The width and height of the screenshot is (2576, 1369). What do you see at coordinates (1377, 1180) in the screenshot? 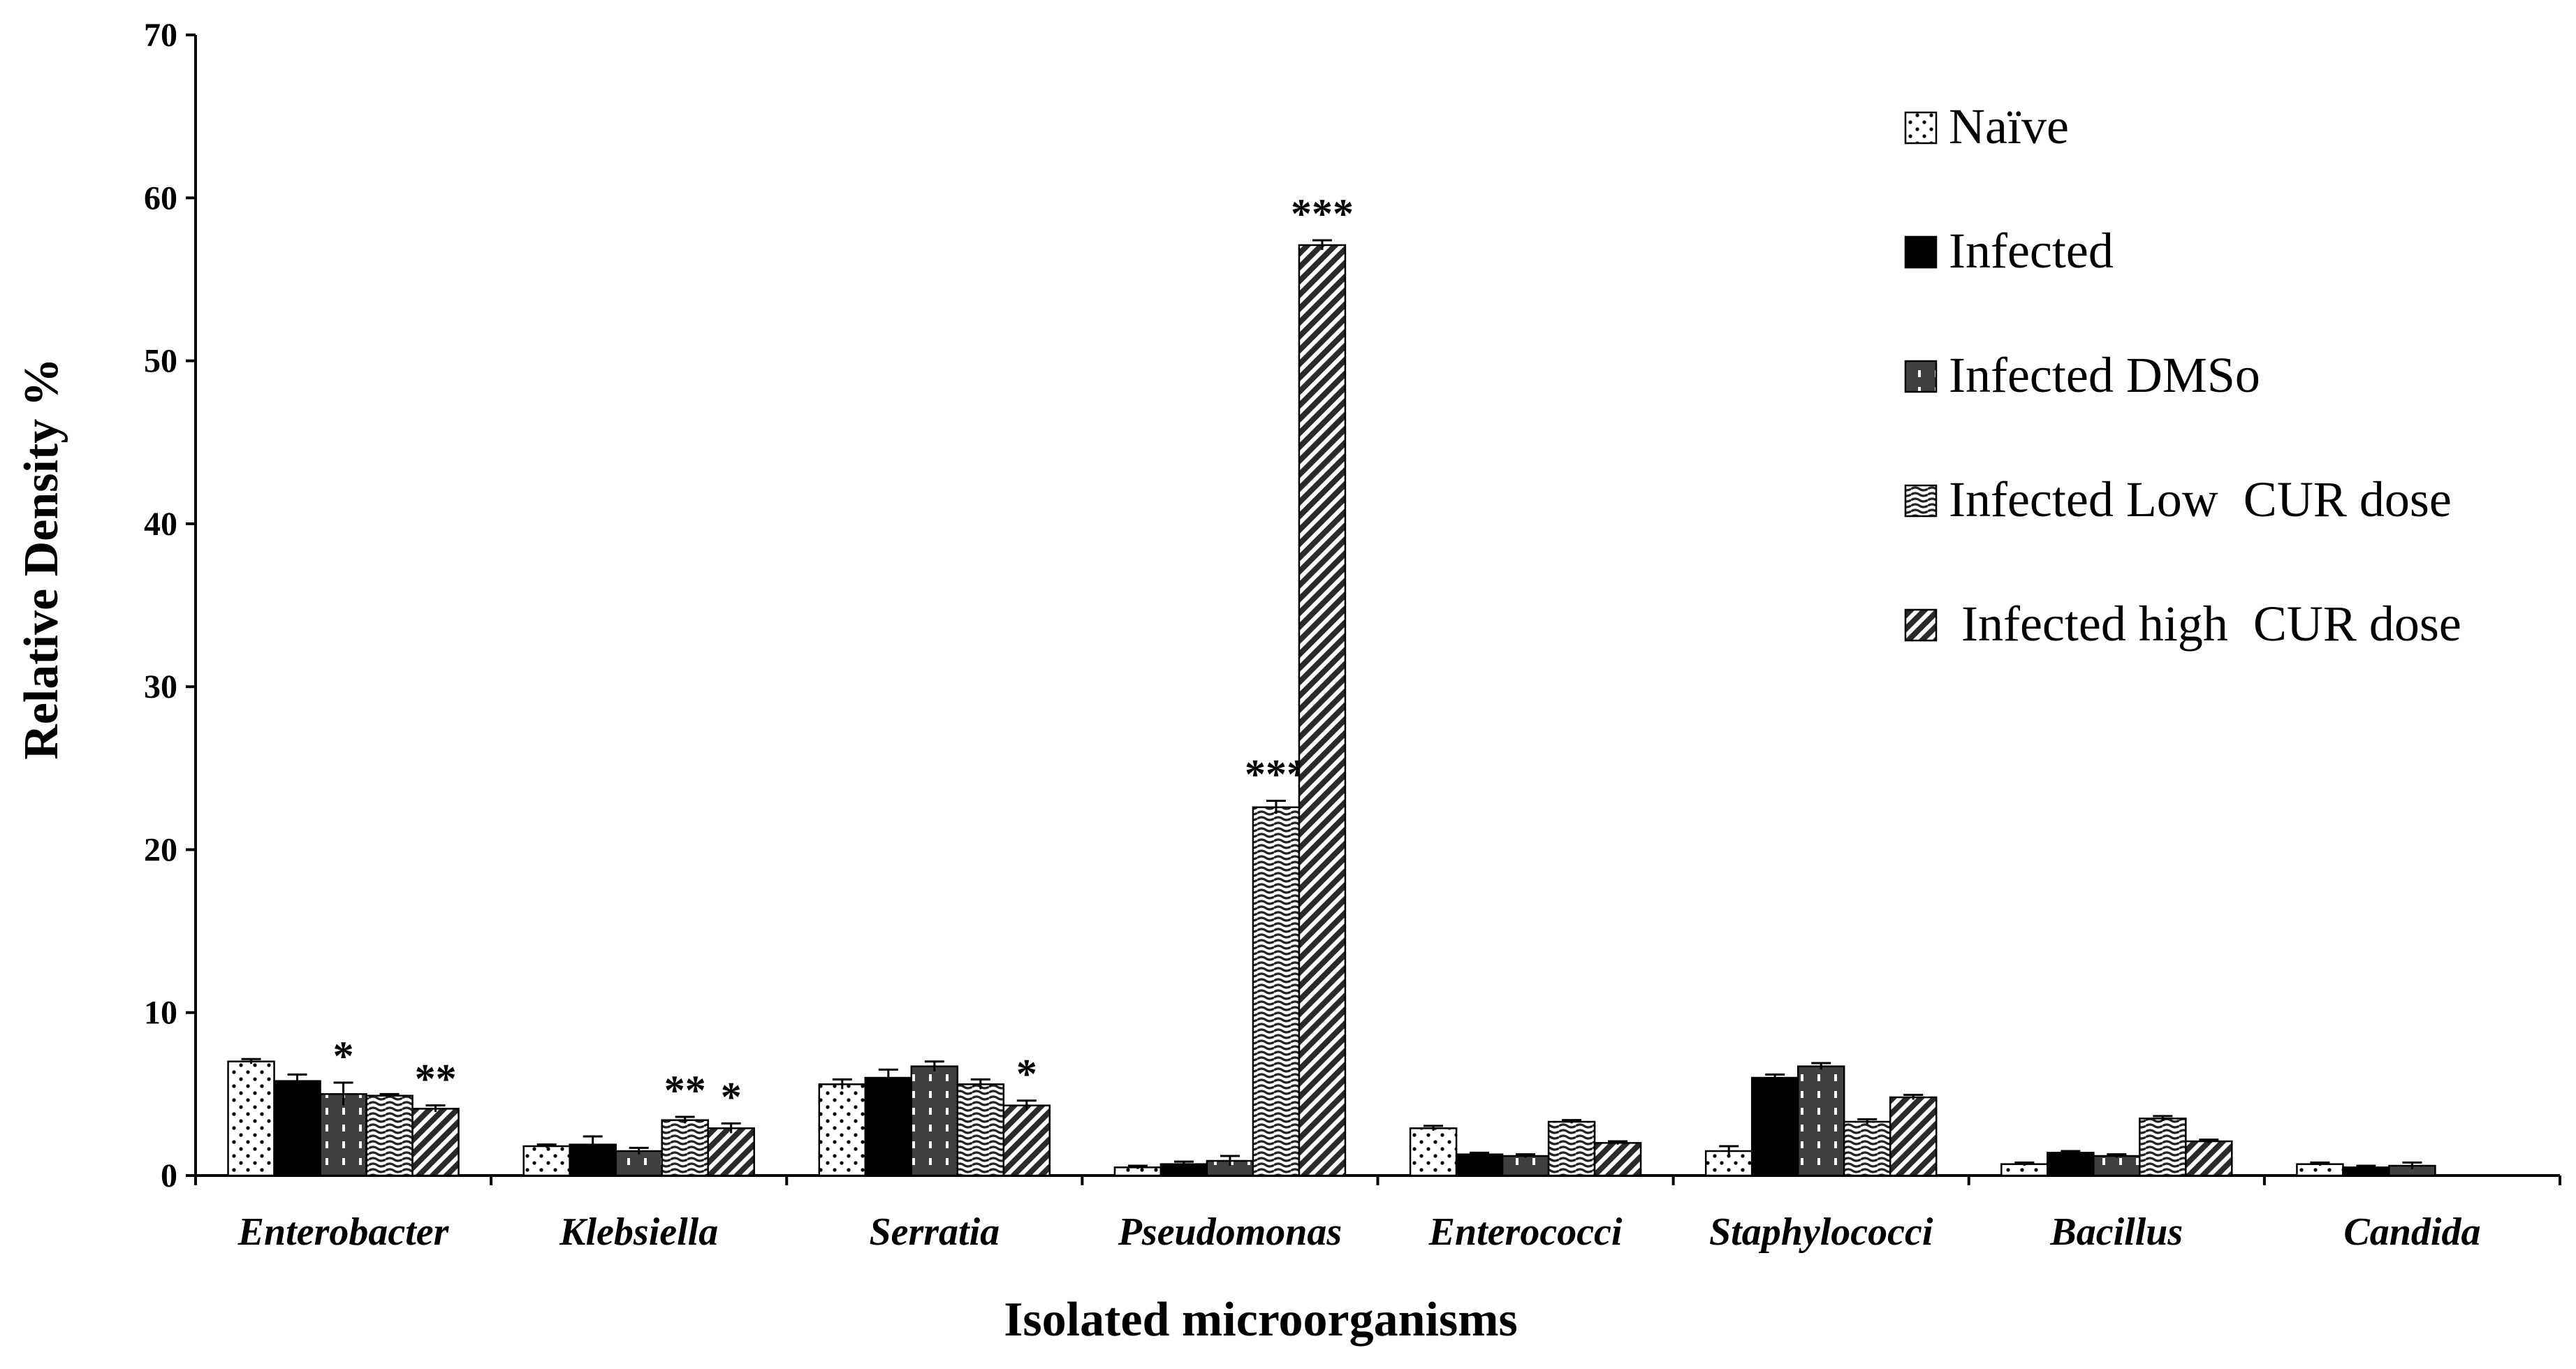
I see `x-ticks` at bounding box center [1377, 1180].